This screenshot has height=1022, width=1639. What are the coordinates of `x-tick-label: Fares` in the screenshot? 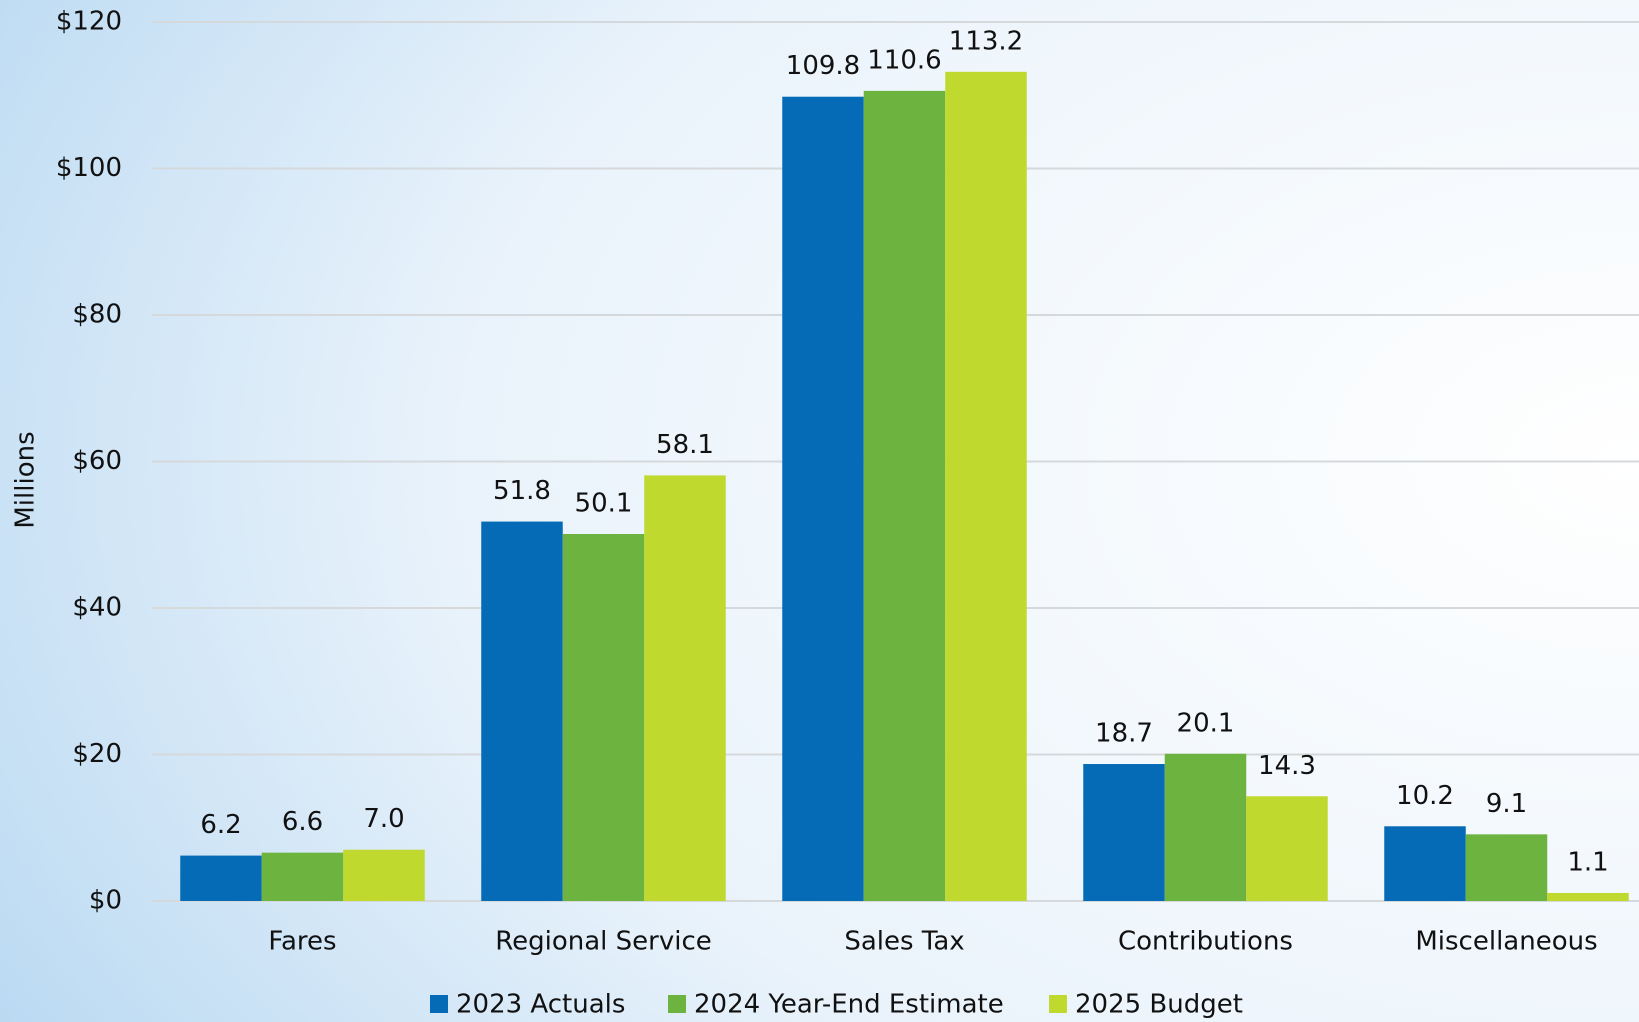 It's located at (302, 942).